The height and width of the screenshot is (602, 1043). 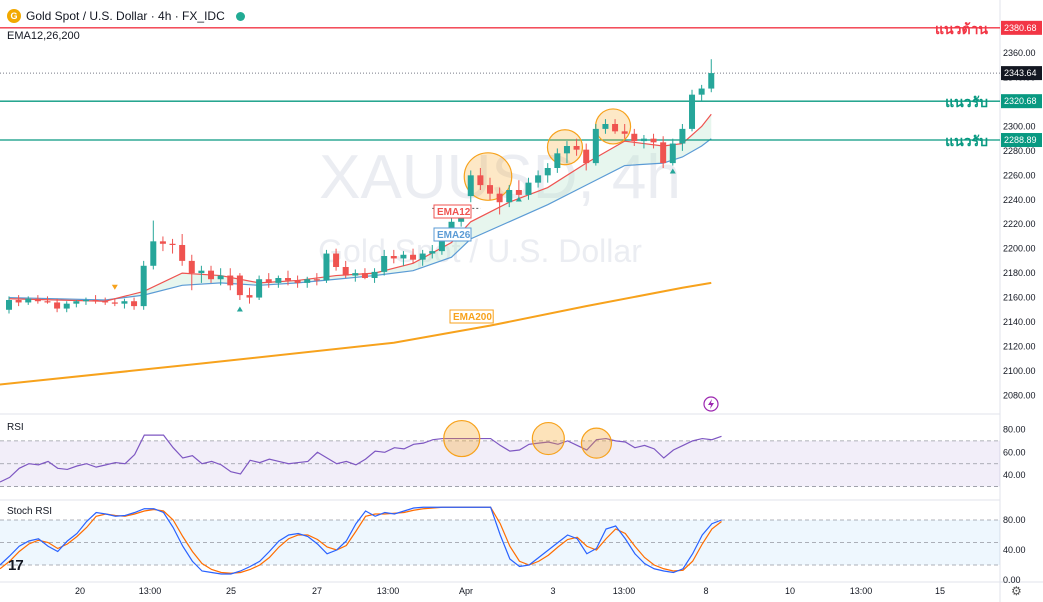 What do you see at coordinates (705, 591) in the screenshot?
I see `time-tick-label: 8` at bounding box center [705, 591].